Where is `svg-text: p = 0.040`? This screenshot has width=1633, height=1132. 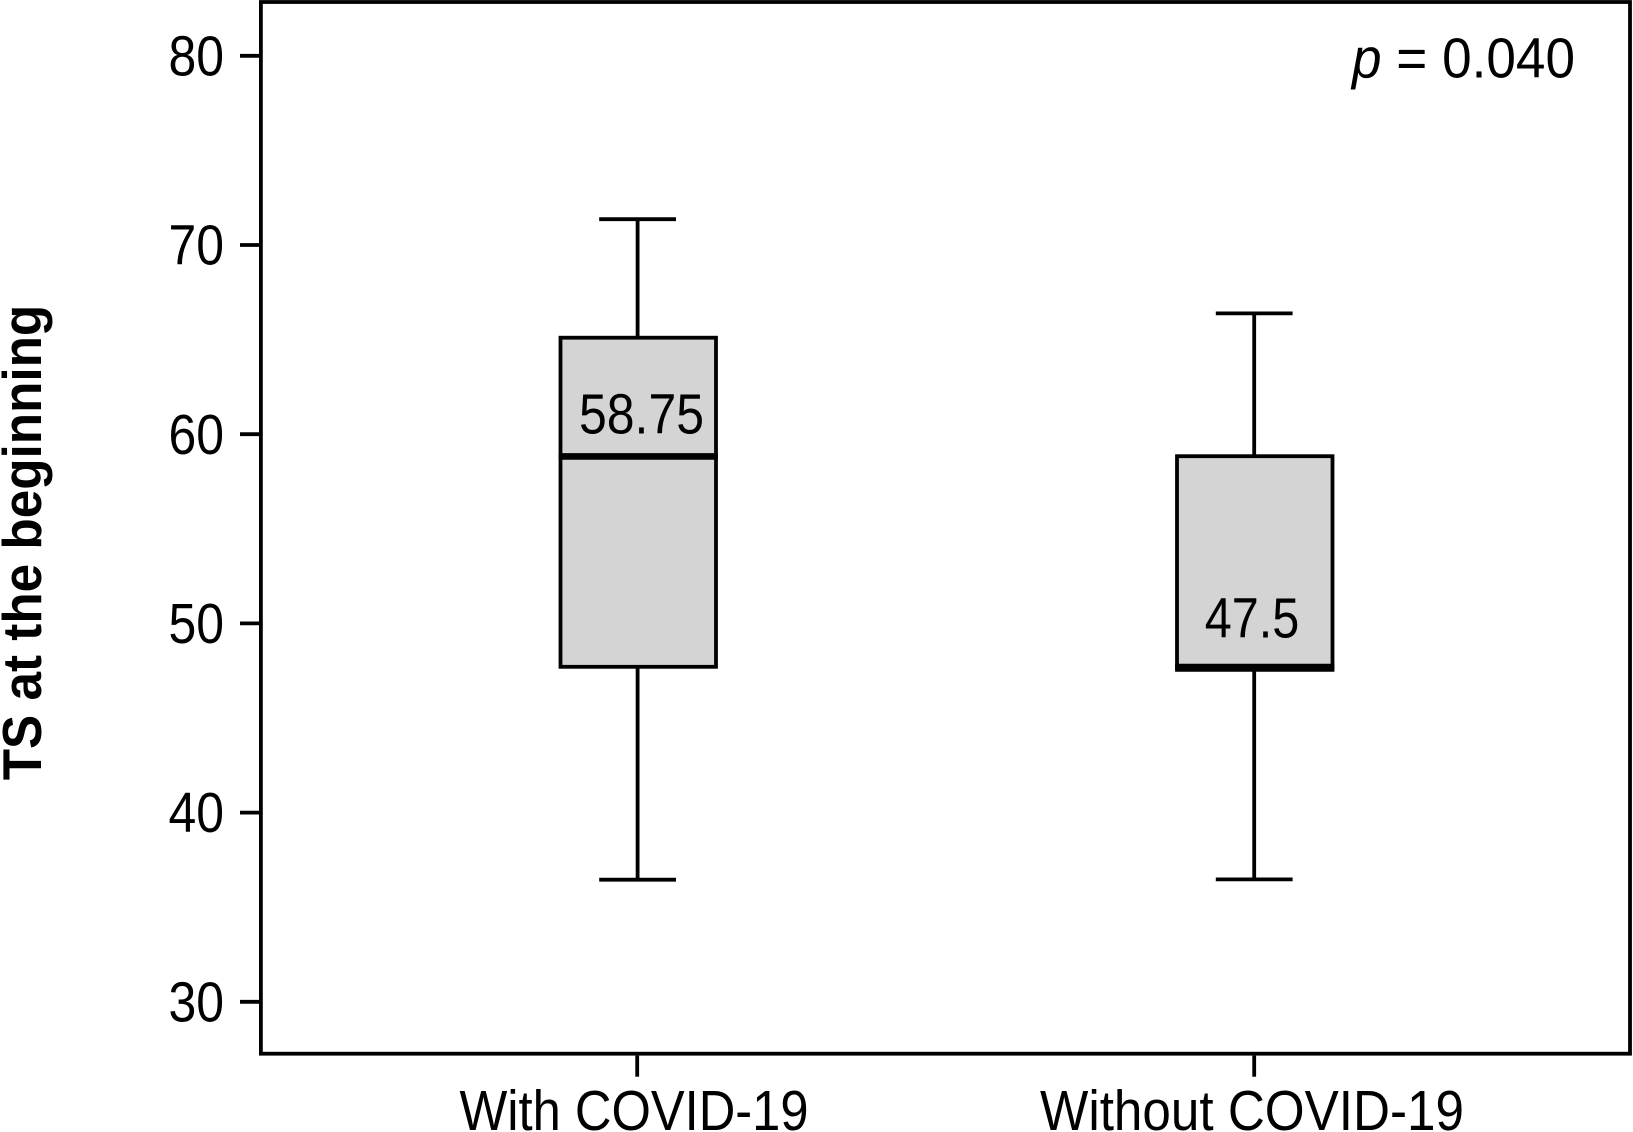
svg-text: p = 0.040 is located at coordinates (1462, 59).